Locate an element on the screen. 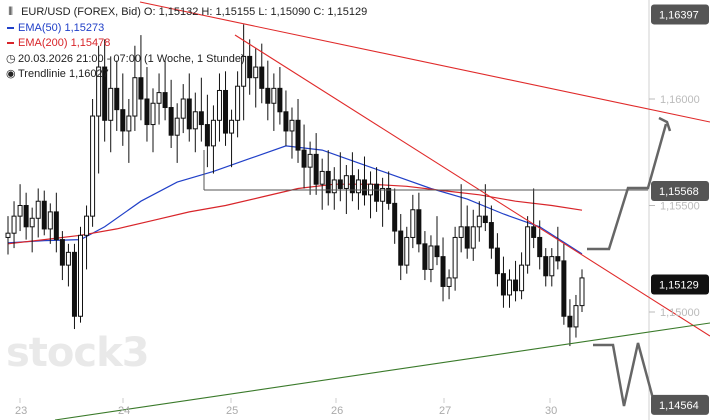 The width and height of the screenshot is (710, 420). price-box-label: 1,14564 is located at coordinates (679, 406).